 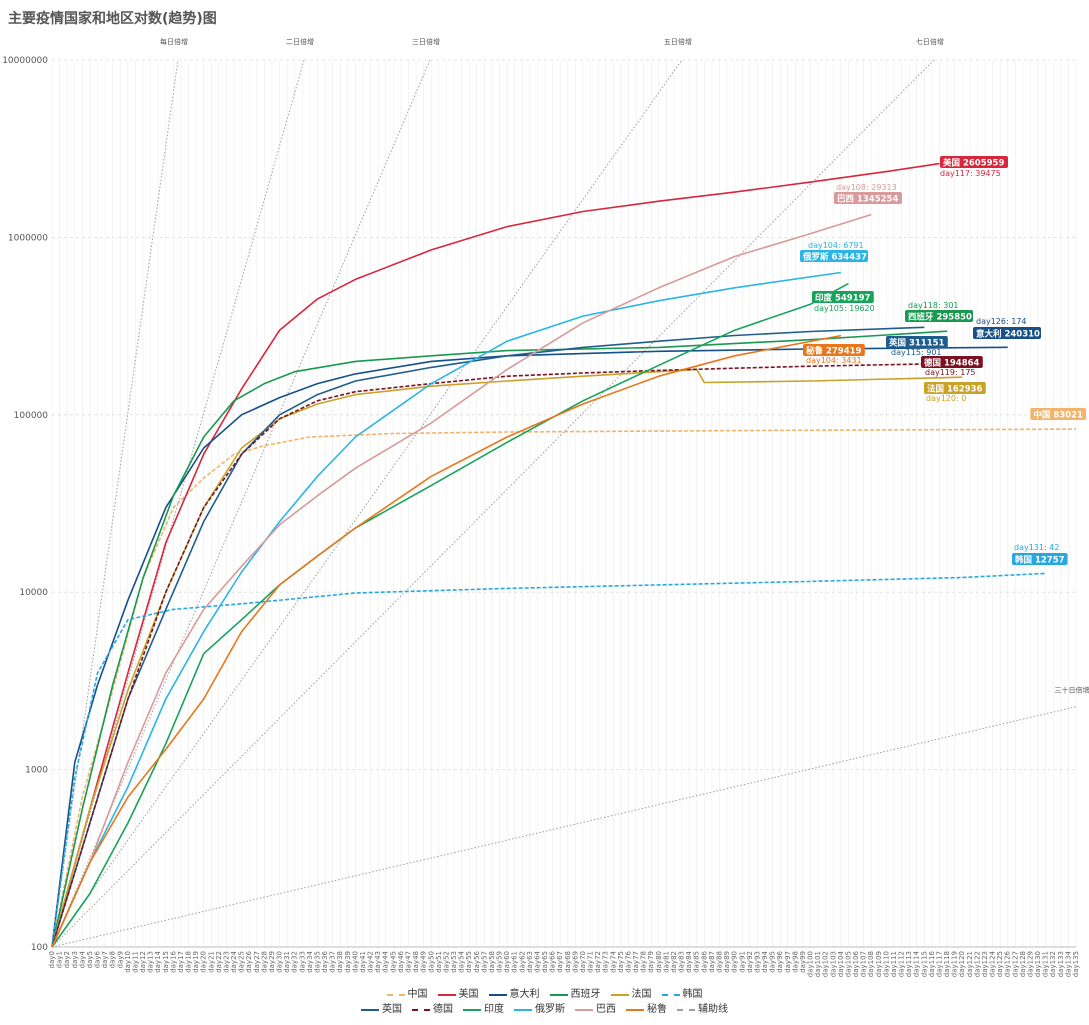 What do you see at coordinates (916, 352) in the screenshot?
I see `day-label: day115: 901` at bounding box center [916, 352].